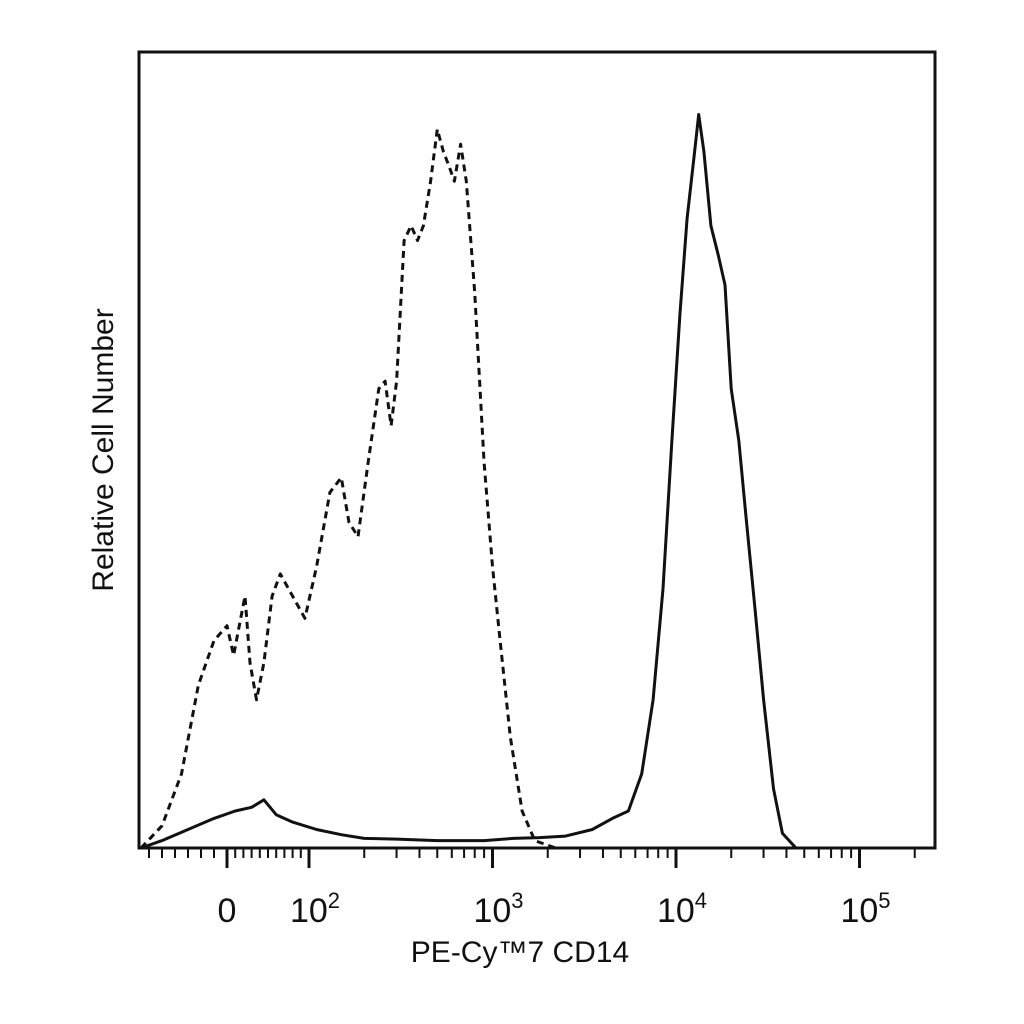 The height and width of the screenshot is (1024, 1024). What do you see at coordinates (682, 909) in the screenshot?
I see `x-tick-label: 10⁴` at bounding box center [682, 909].